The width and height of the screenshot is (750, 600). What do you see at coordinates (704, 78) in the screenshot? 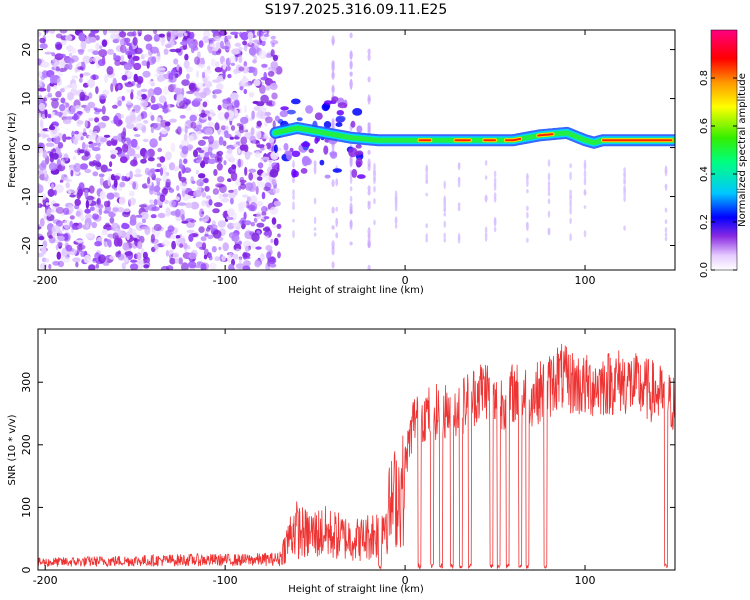
I see `colorbar-tick-label: 0.8` at bounding box center [704, 78].